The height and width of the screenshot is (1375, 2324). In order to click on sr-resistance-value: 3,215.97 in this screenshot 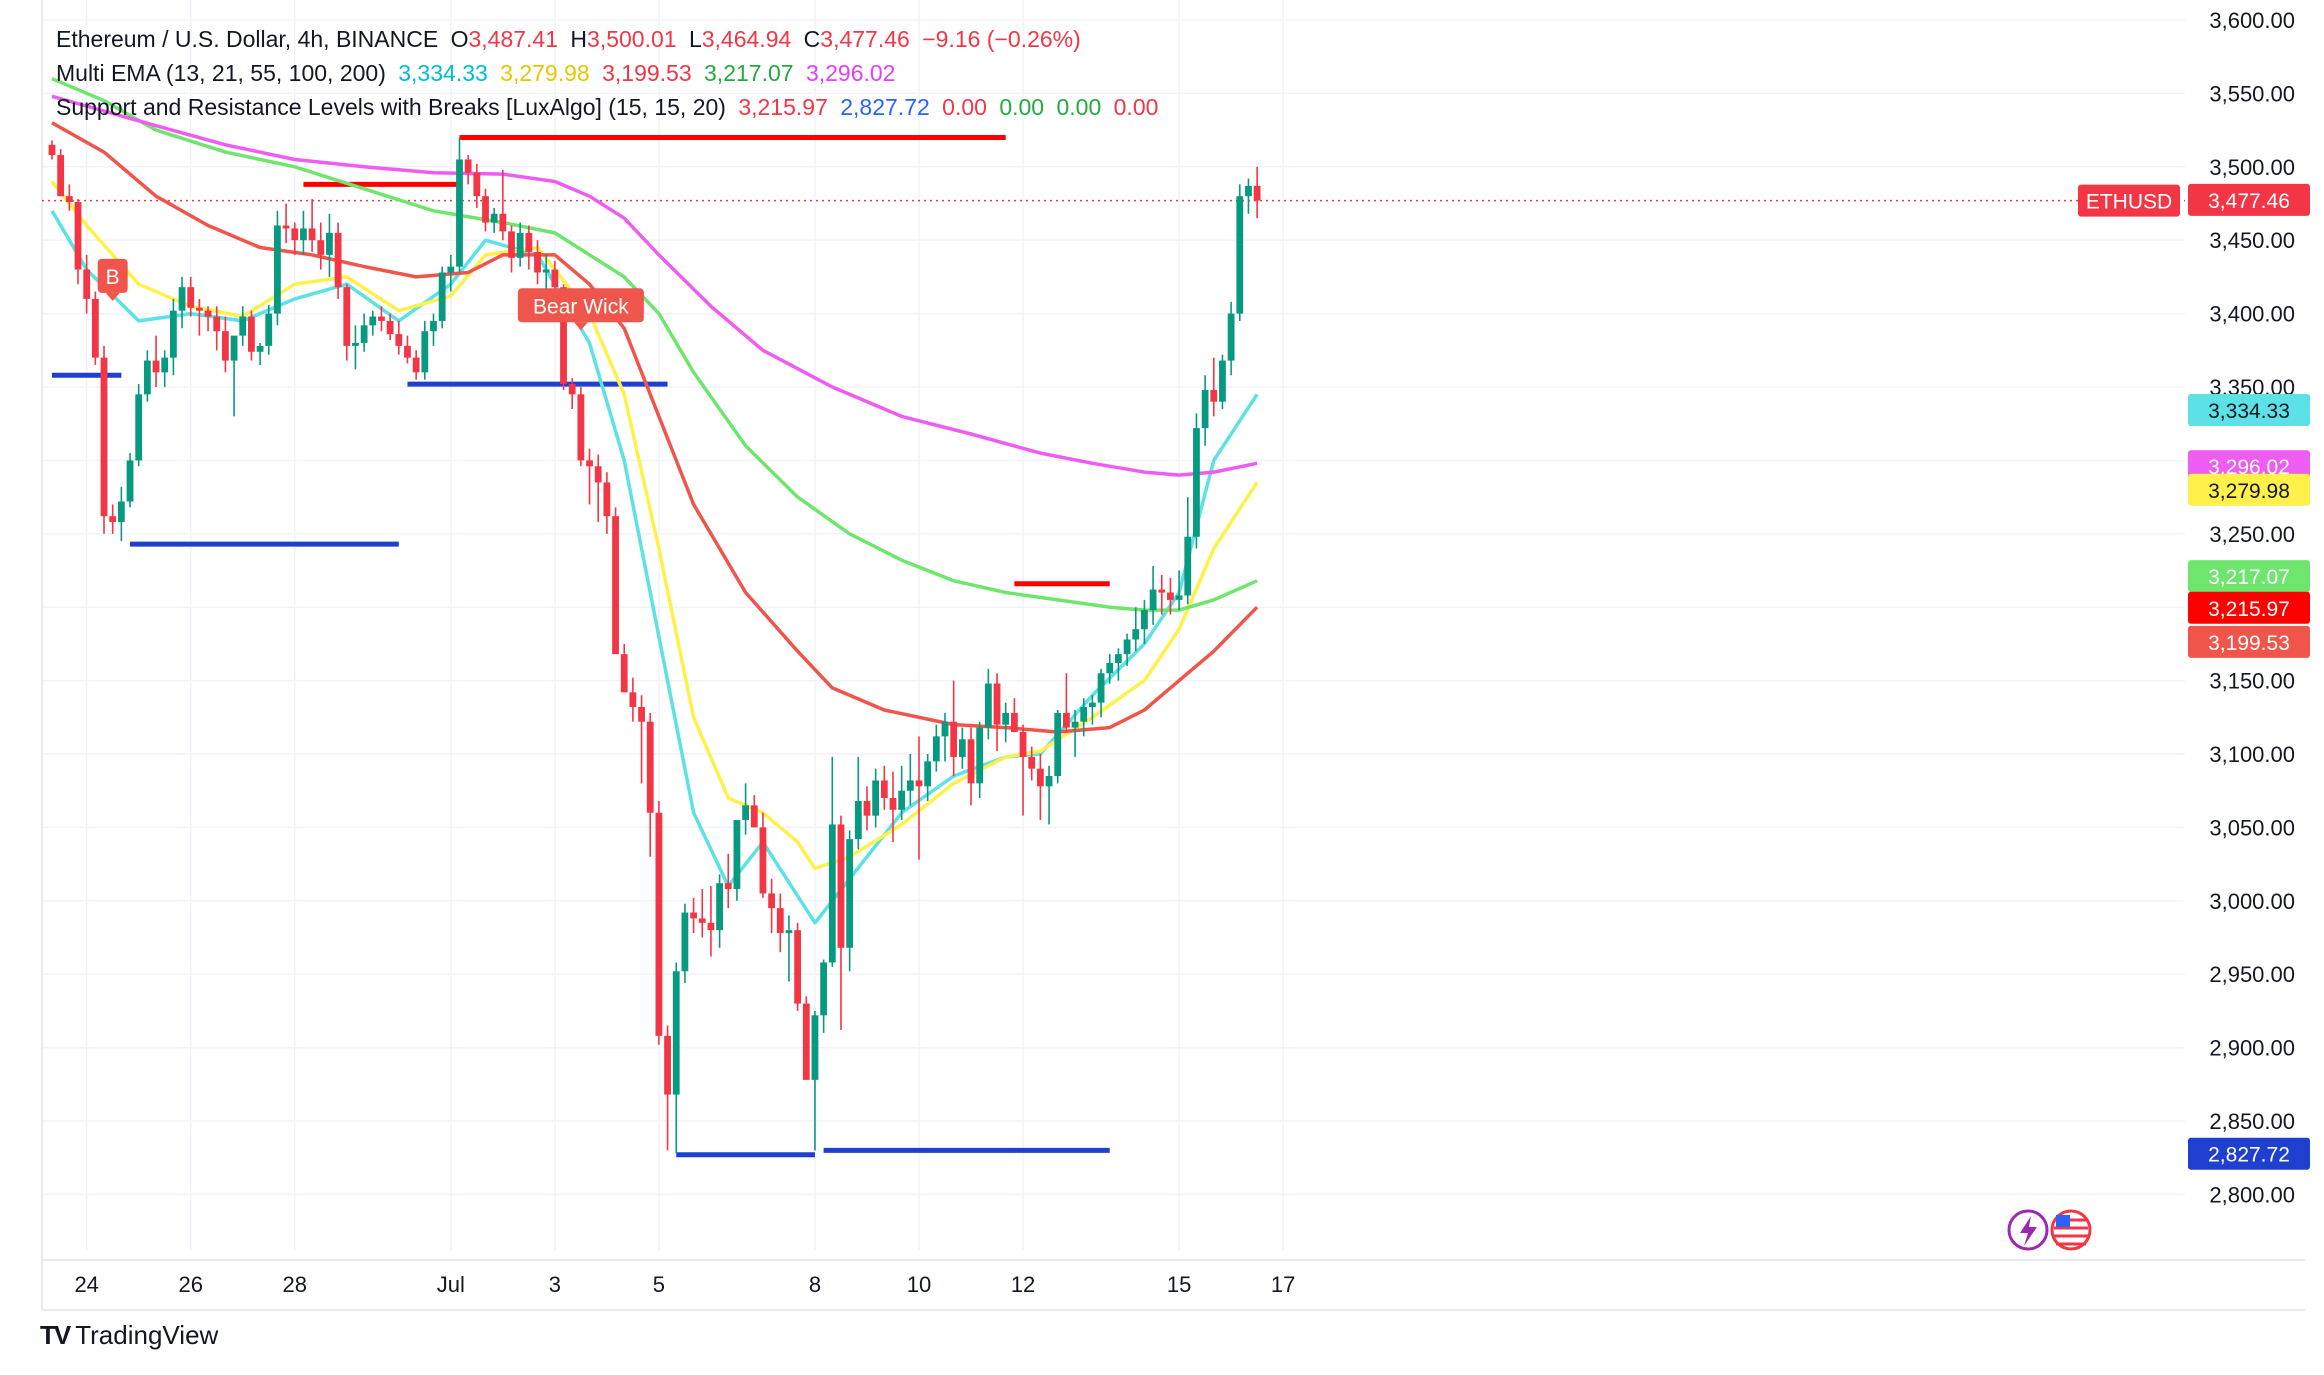, I will do `click(783, 107)`.